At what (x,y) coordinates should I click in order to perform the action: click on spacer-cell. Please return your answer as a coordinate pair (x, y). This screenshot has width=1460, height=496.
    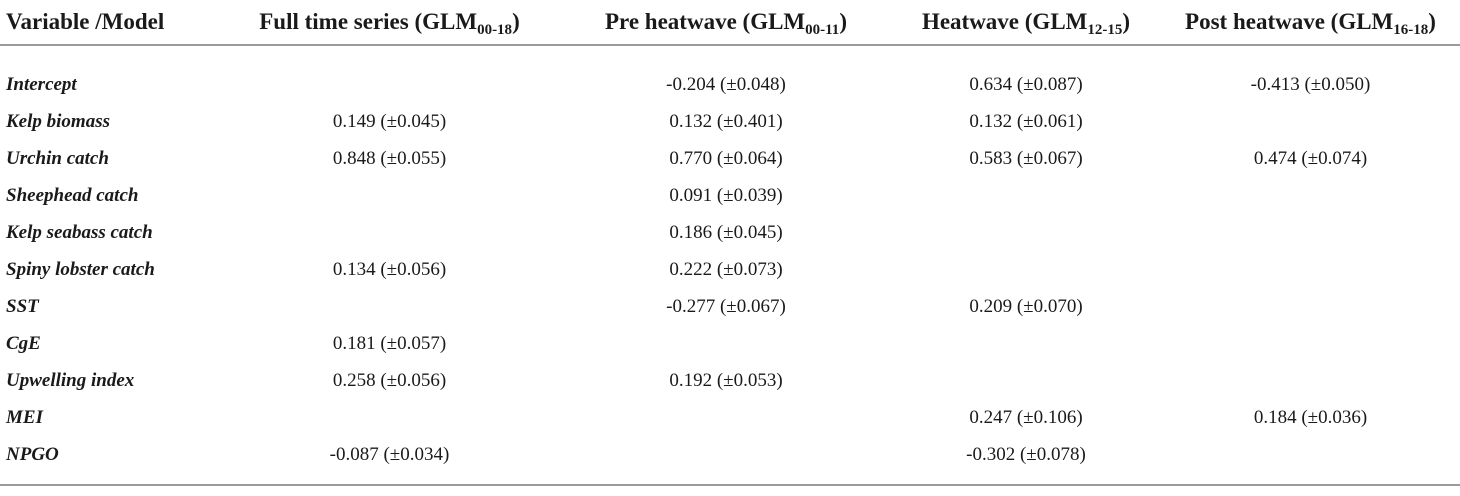
    Looking at the image, I should click on (730, 55).